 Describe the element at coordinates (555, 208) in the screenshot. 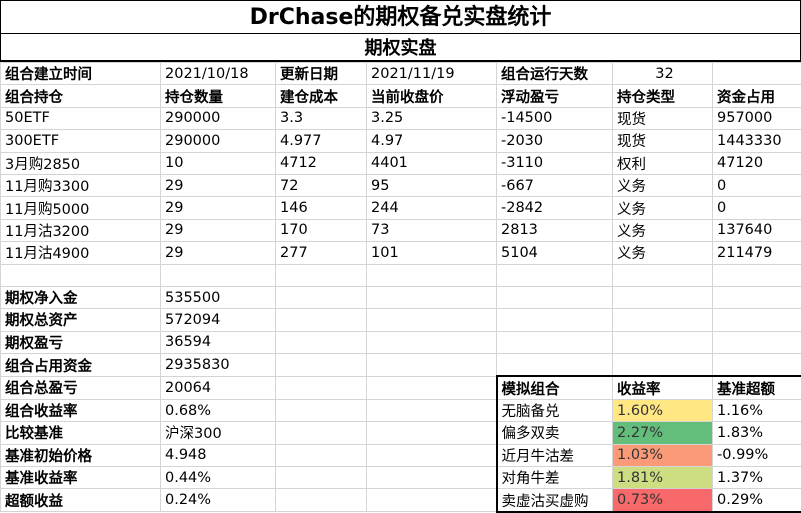

I see `position-cell: -2842` at that location.